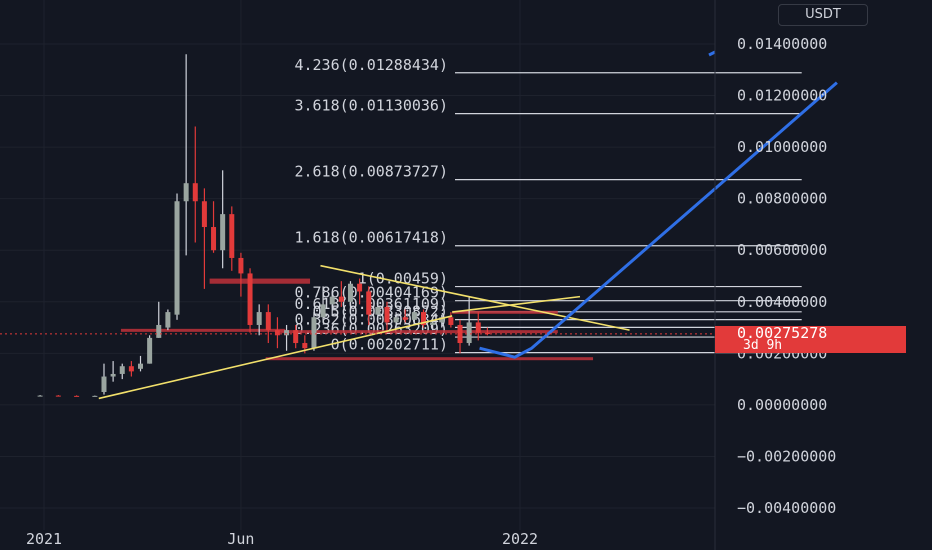 This screenshot has height=550, width=932. I want to click on rectangles, so click(357, 319).